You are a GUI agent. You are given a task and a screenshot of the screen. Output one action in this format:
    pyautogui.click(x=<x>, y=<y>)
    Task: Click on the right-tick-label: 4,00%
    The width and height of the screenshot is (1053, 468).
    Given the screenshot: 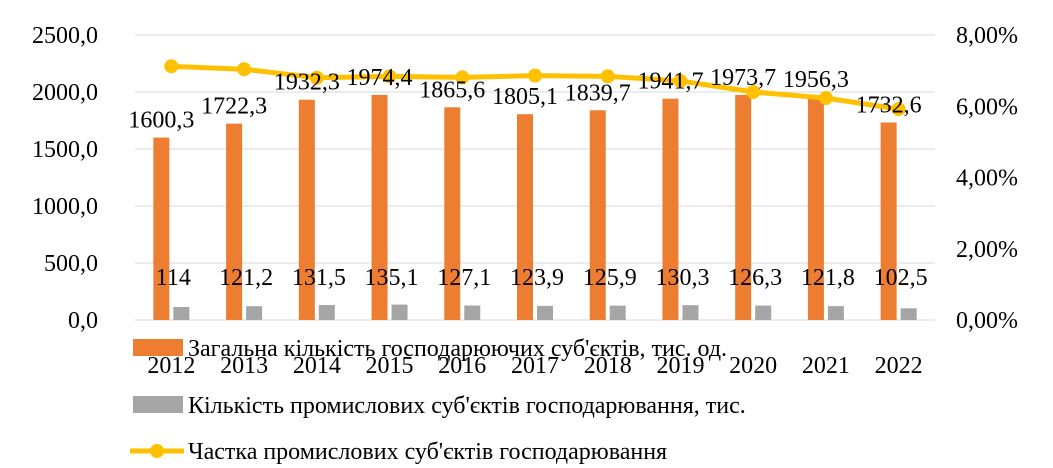 What is the action you would take?
    pyautogui.click(x=987, y=179)
    